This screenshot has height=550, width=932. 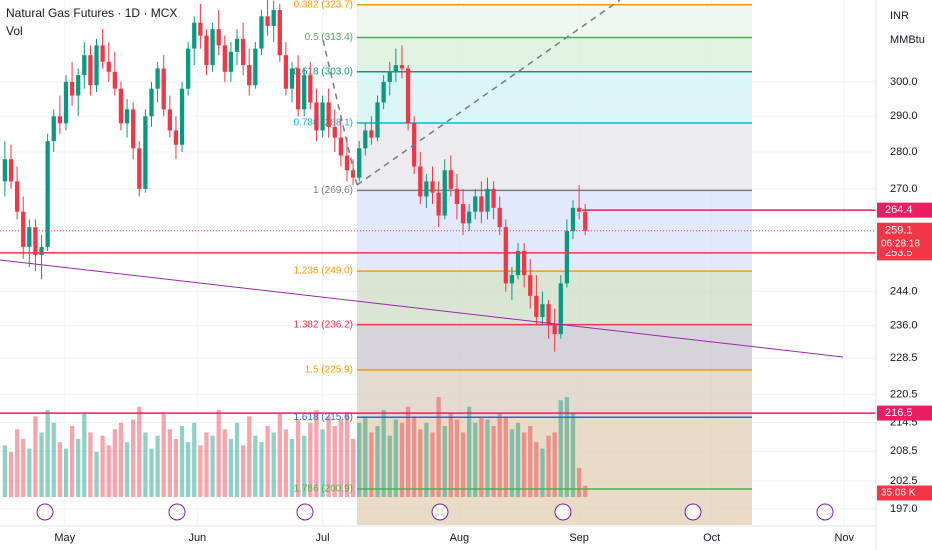 I want to click on y-tick-label: 290.0, so click(x=904, y=116).